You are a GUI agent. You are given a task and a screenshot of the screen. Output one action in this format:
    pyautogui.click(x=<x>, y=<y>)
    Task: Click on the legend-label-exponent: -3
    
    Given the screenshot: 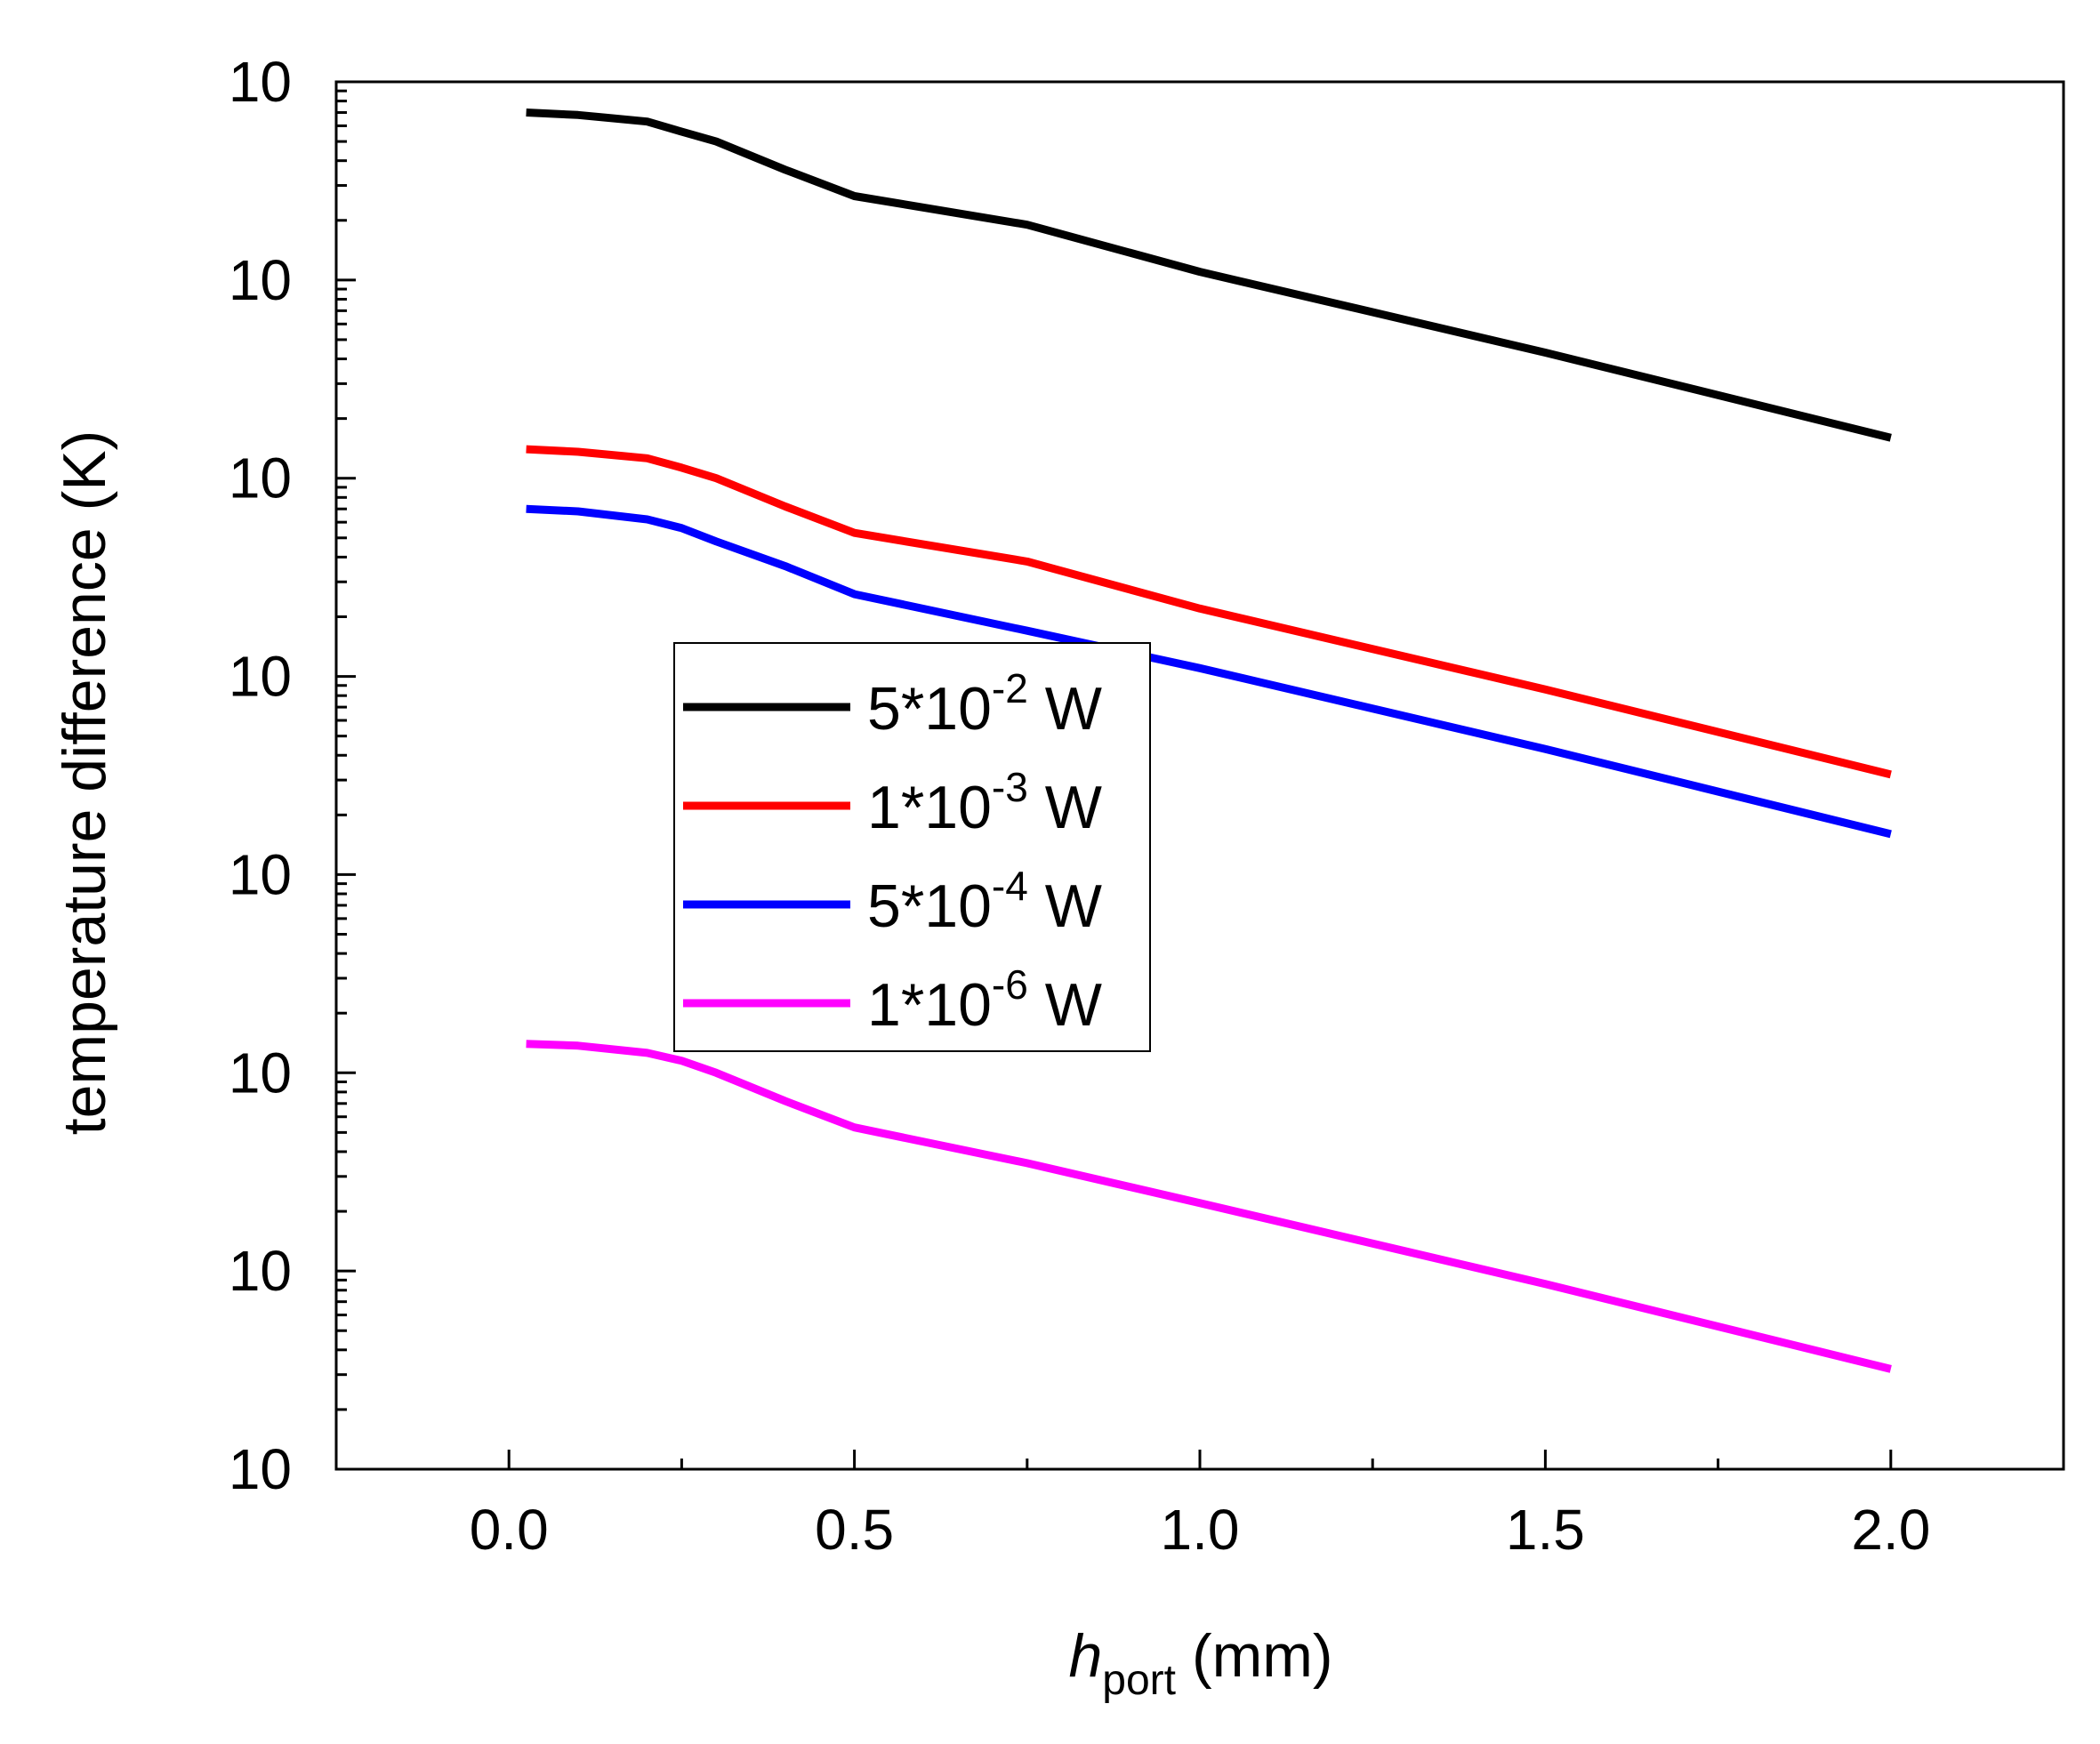 What is the action you would take?
    pyautogui.click(x=1010, y=787)
    